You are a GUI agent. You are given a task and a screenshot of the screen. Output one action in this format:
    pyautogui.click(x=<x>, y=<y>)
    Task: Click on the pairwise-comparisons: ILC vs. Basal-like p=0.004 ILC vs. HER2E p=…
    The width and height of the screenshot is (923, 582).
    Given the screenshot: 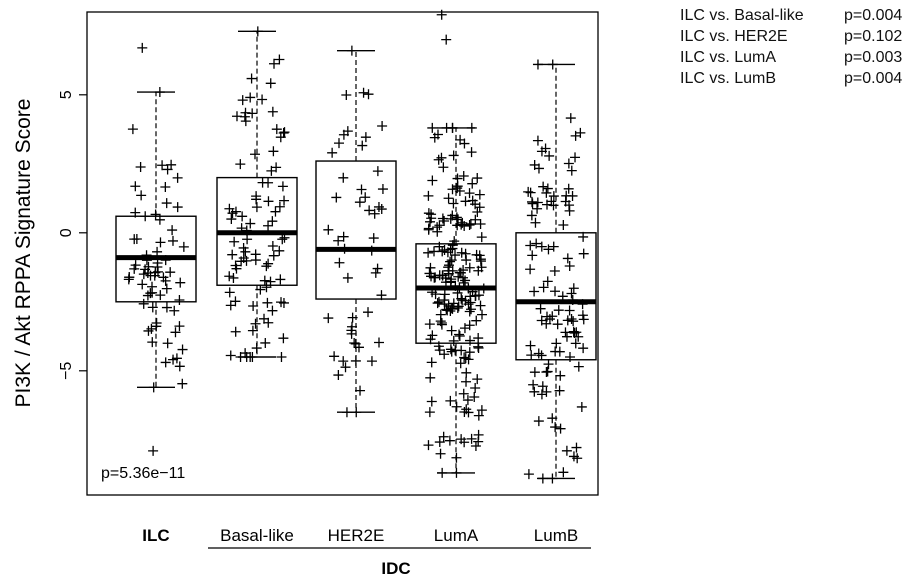 What is the action you would take?
    pyautogui.click(x=791, y=47)
    